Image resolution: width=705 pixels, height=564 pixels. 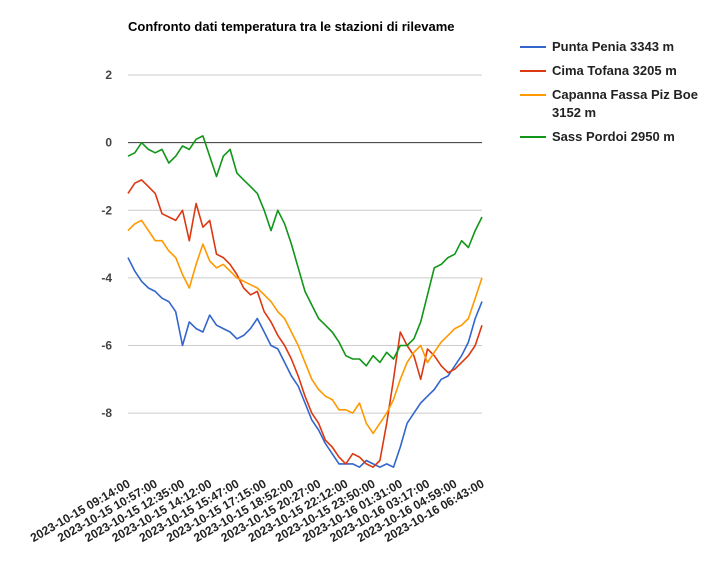 I want to click on legend-label: Punta Penia 3343 m, so click(x=613, y=46).